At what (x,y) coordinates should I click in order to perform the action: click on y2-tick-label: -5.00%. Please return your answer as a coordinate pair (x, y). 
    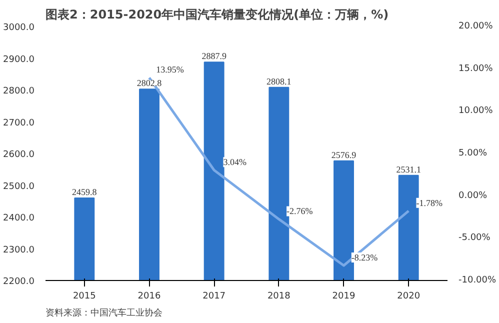
    Looking at the image, I should click on (474, 238).